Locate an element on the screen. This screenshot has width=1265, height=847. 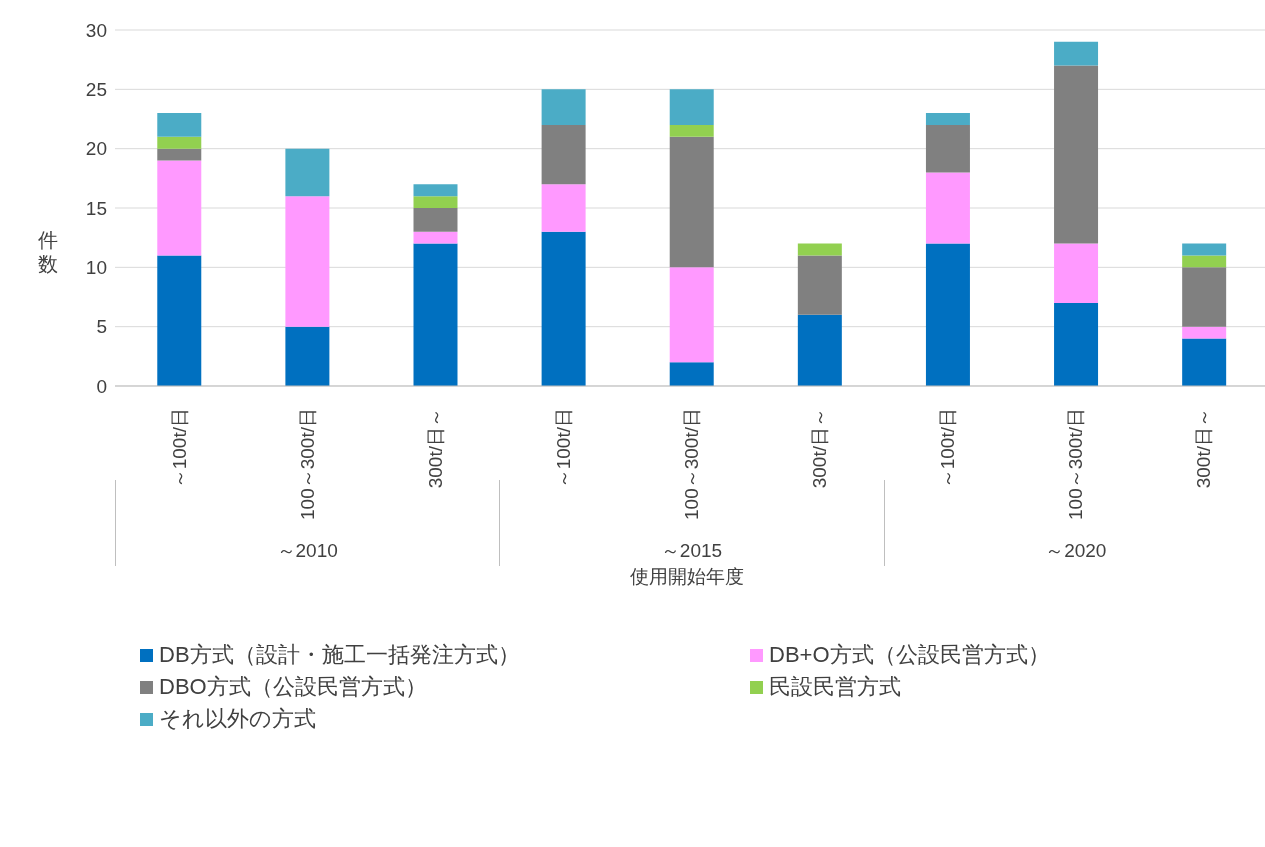
y-tick-label: 20 is located at coordinates (96, 149).